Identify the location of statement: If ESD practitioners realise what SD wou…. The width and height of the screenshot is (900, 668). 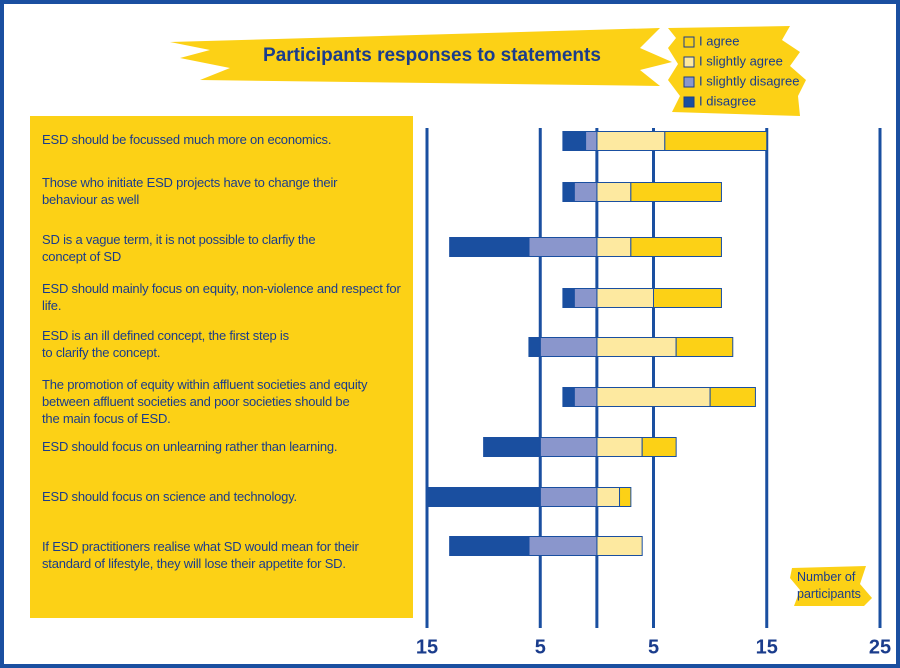
(200, 555).